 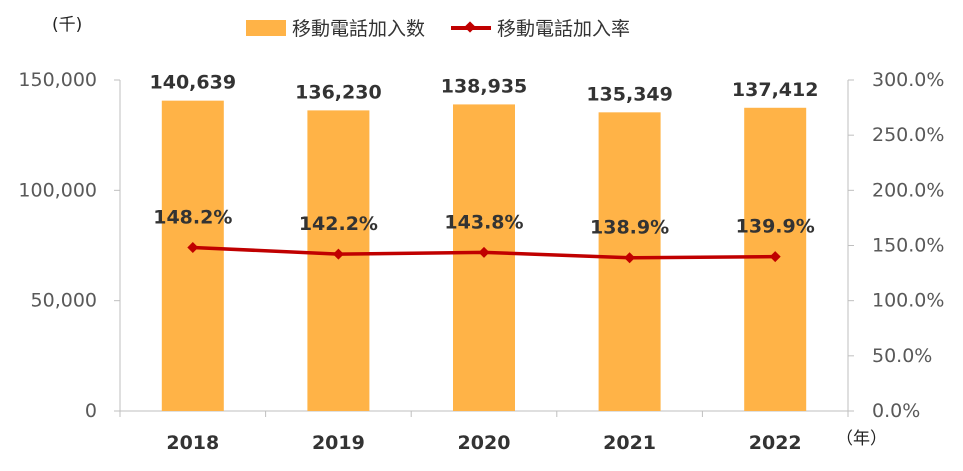 What do you see at coordinates (57, 190) in the screenshot?
I see `y-left-tick-label: 100,000` at bounding box center [57, 190].